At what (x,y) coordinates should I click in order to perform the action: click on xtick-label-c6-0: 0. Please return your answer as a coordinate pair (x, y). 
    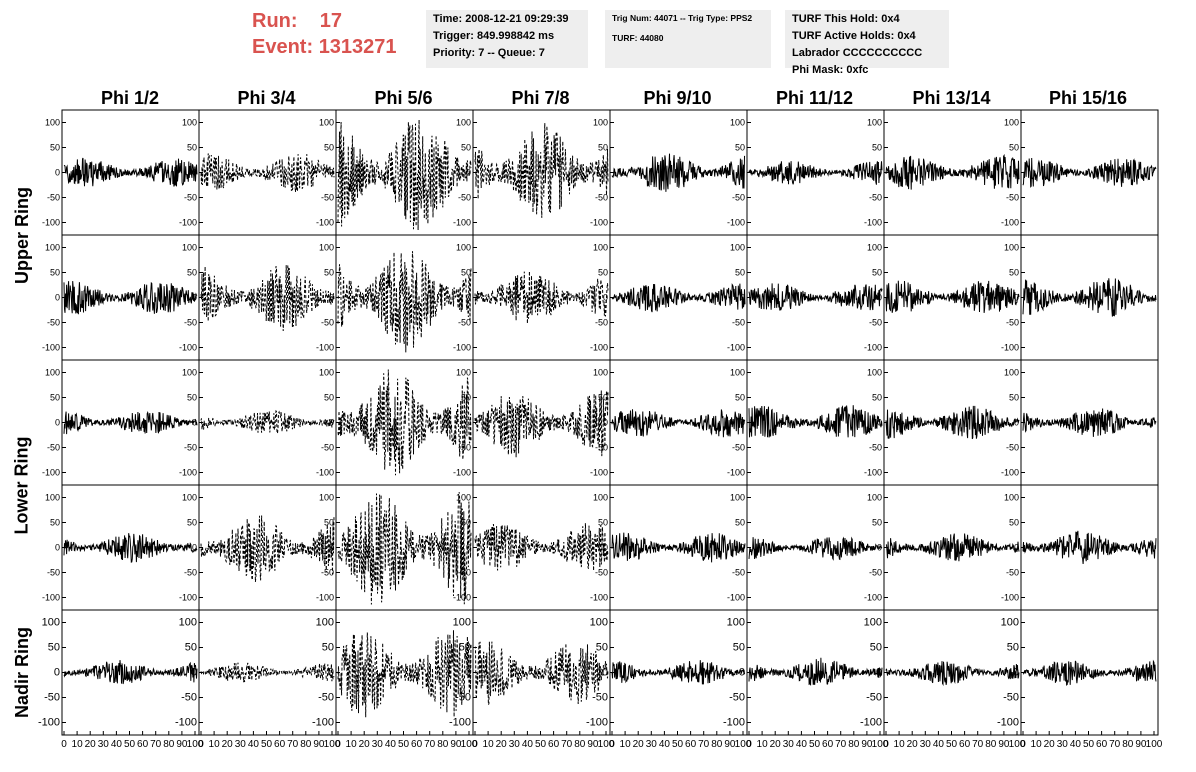
    Looking at the image, I should click on (886, 744).